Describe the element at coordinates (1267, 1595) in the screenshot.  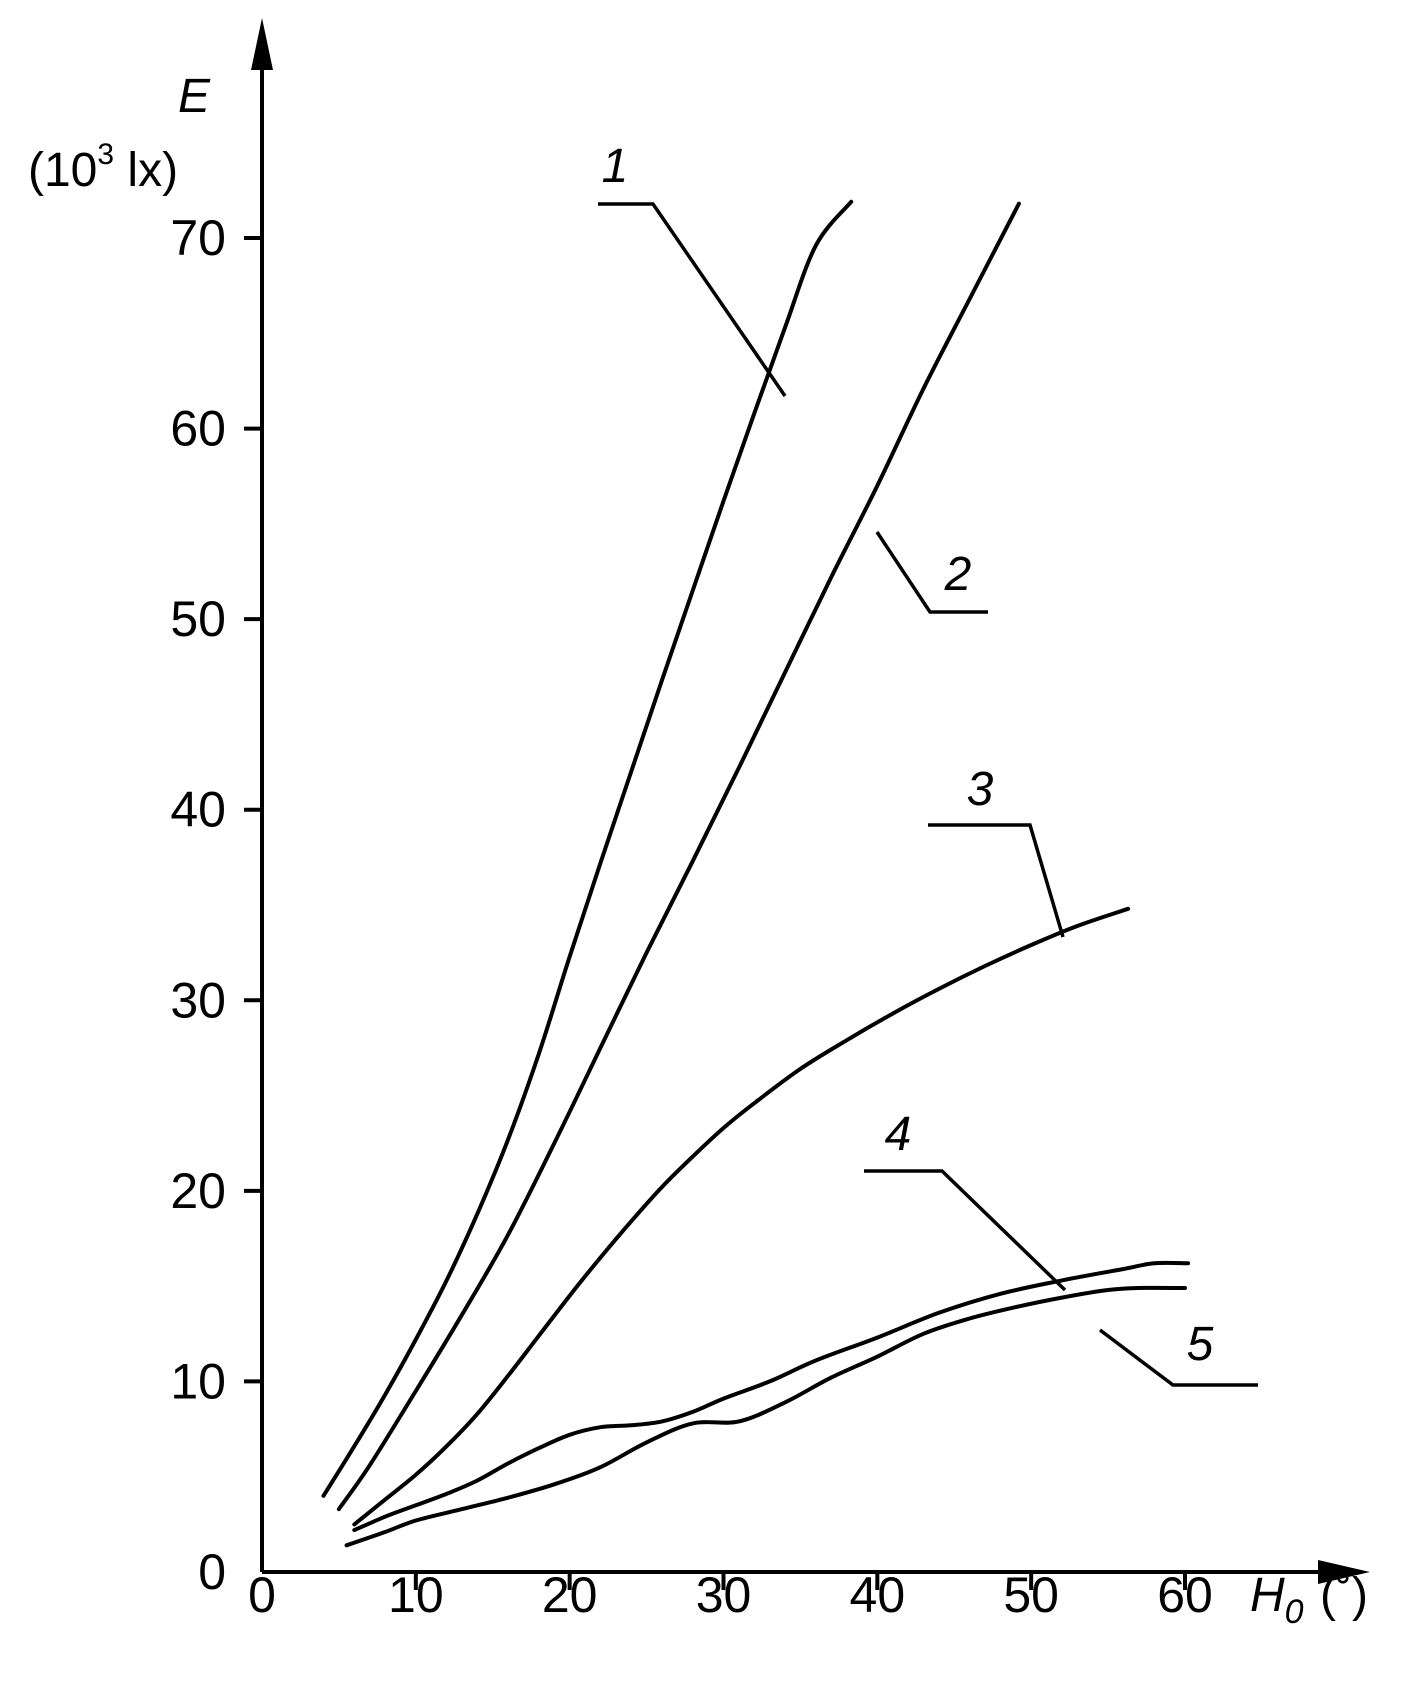
I see `x-title-main: H` at that location.